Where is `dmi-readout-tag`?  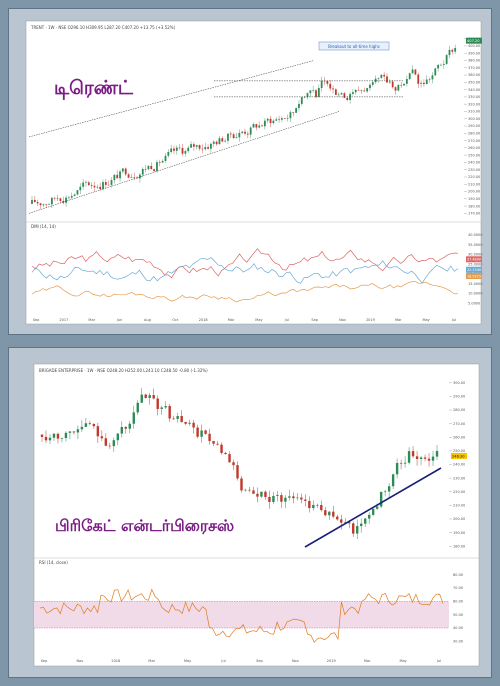
dmi-readout-tag is located at coordinates (474, 259).